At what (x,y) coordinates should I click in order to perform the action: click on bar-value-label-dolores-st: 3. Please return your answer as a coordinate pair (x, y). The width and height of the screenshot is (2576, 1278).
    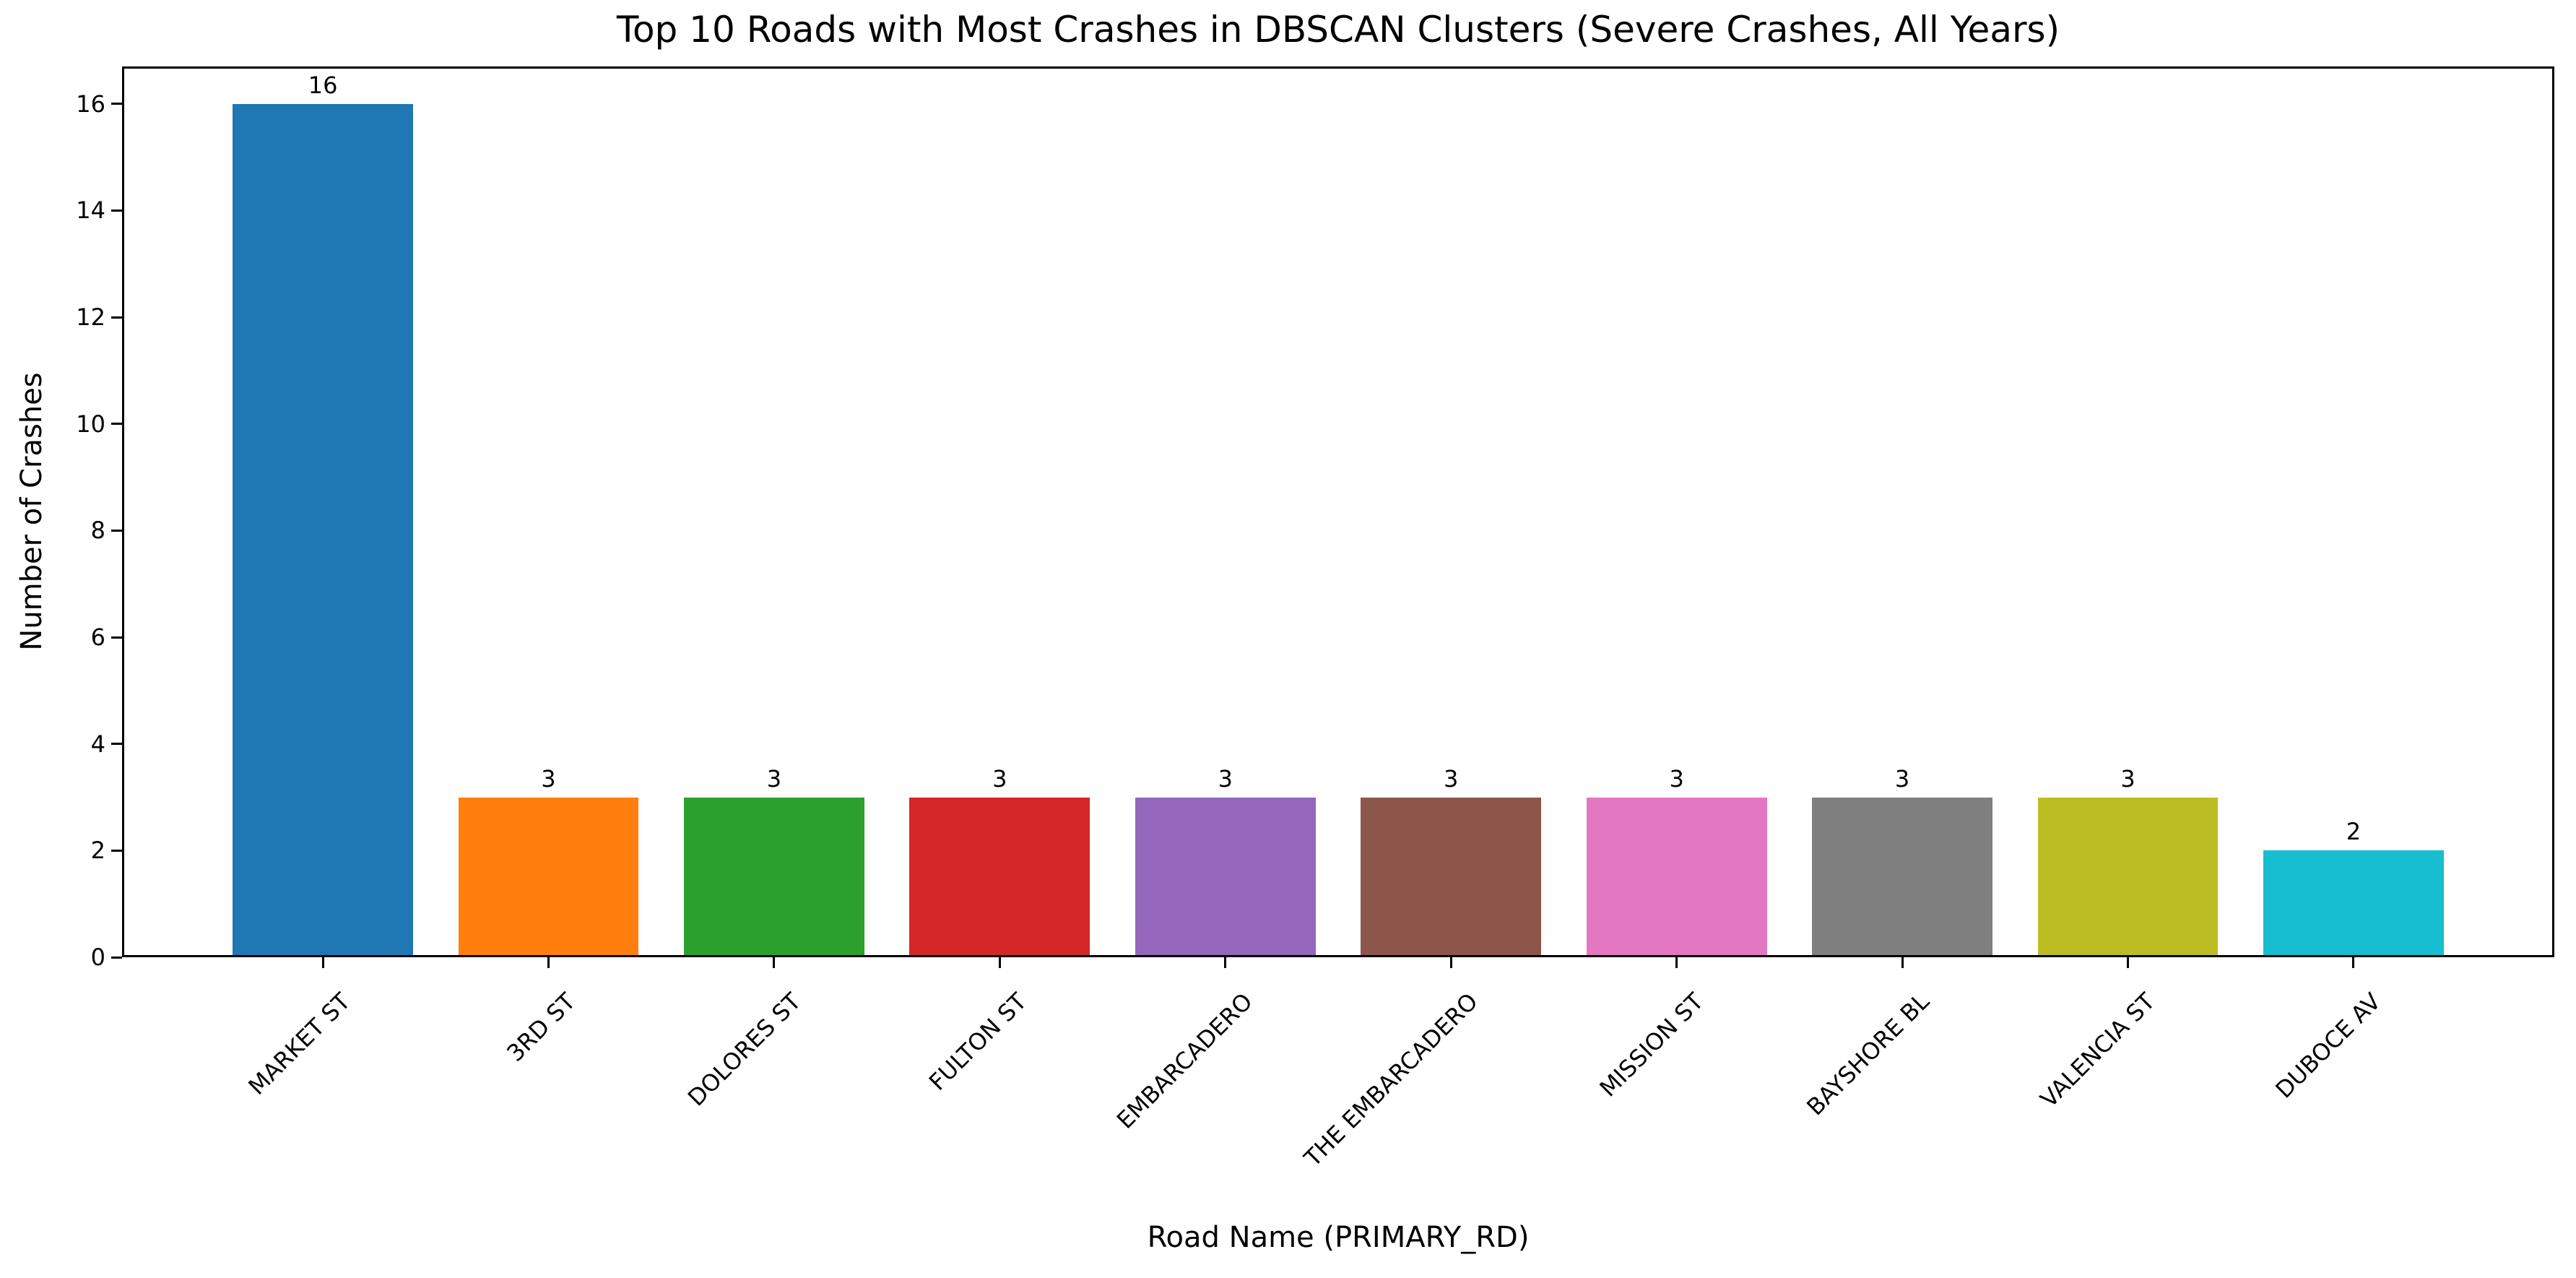
    Looking at the image, I should click on (774, 779).